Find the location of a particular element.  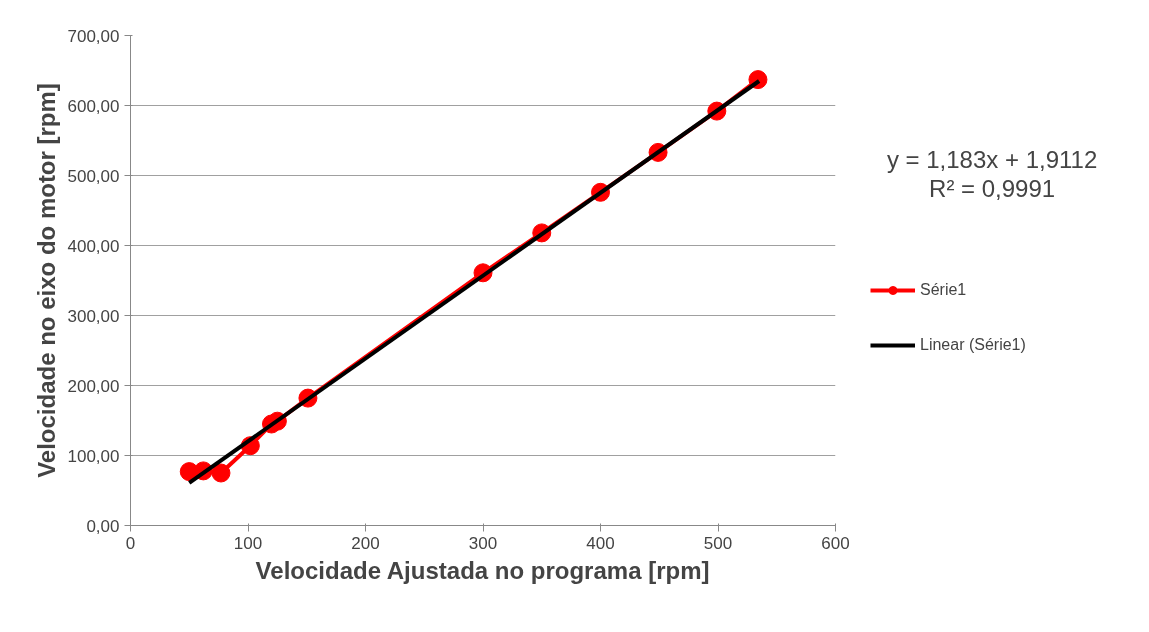

y-tick-label: 400,00 is located at coordinates (93, 246).